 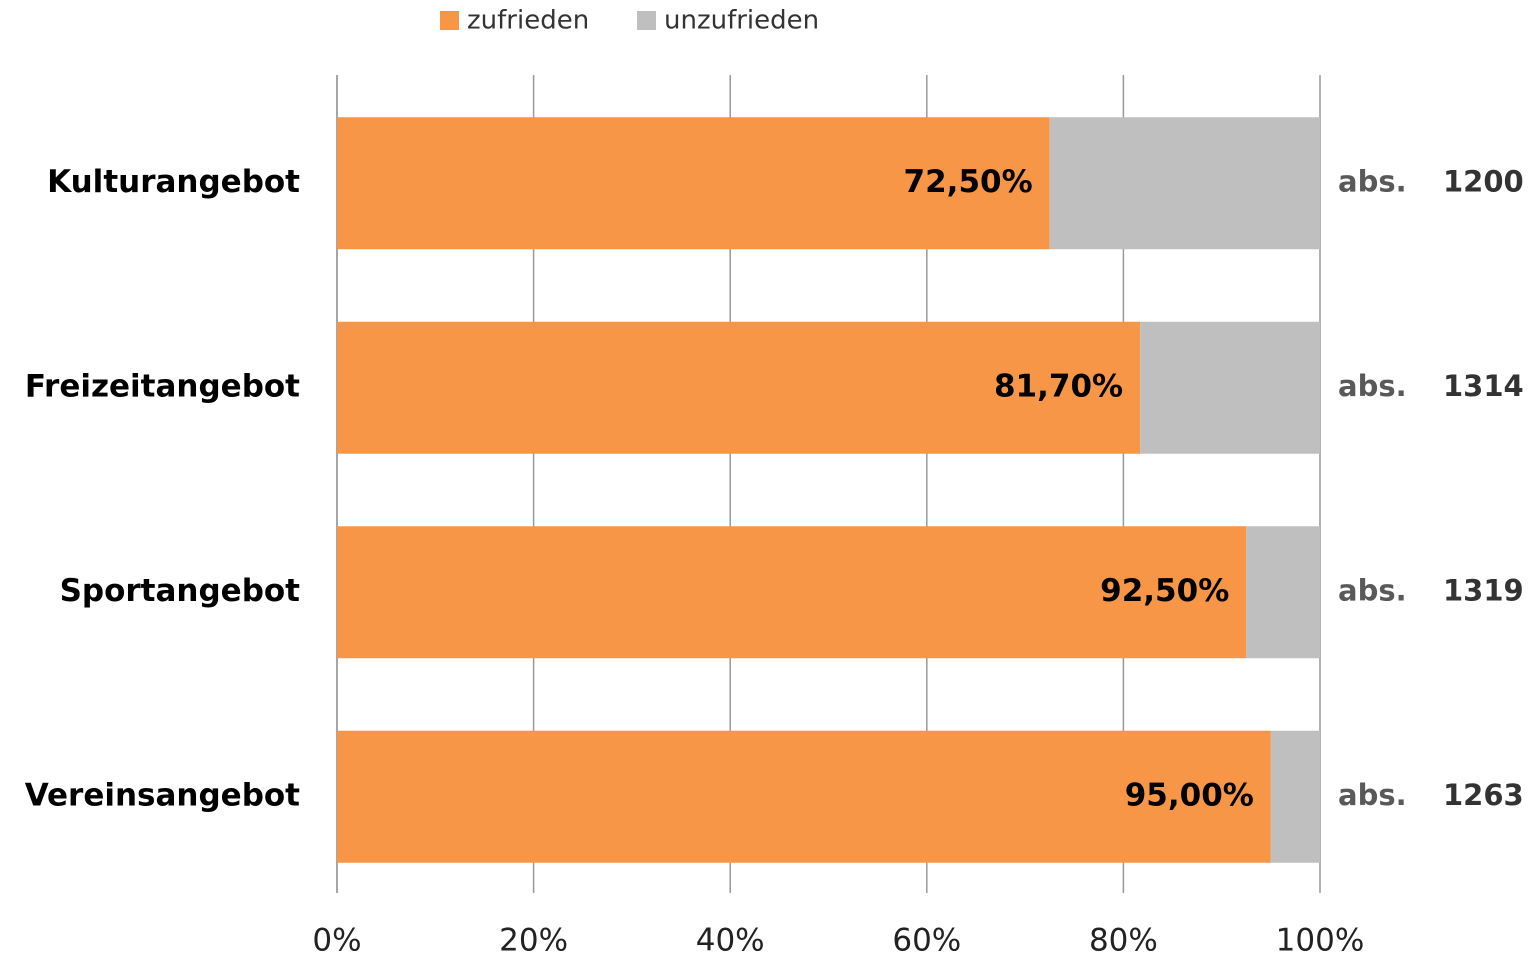 I want to click on abs-count: 1314, so click(x=1483, y=386).